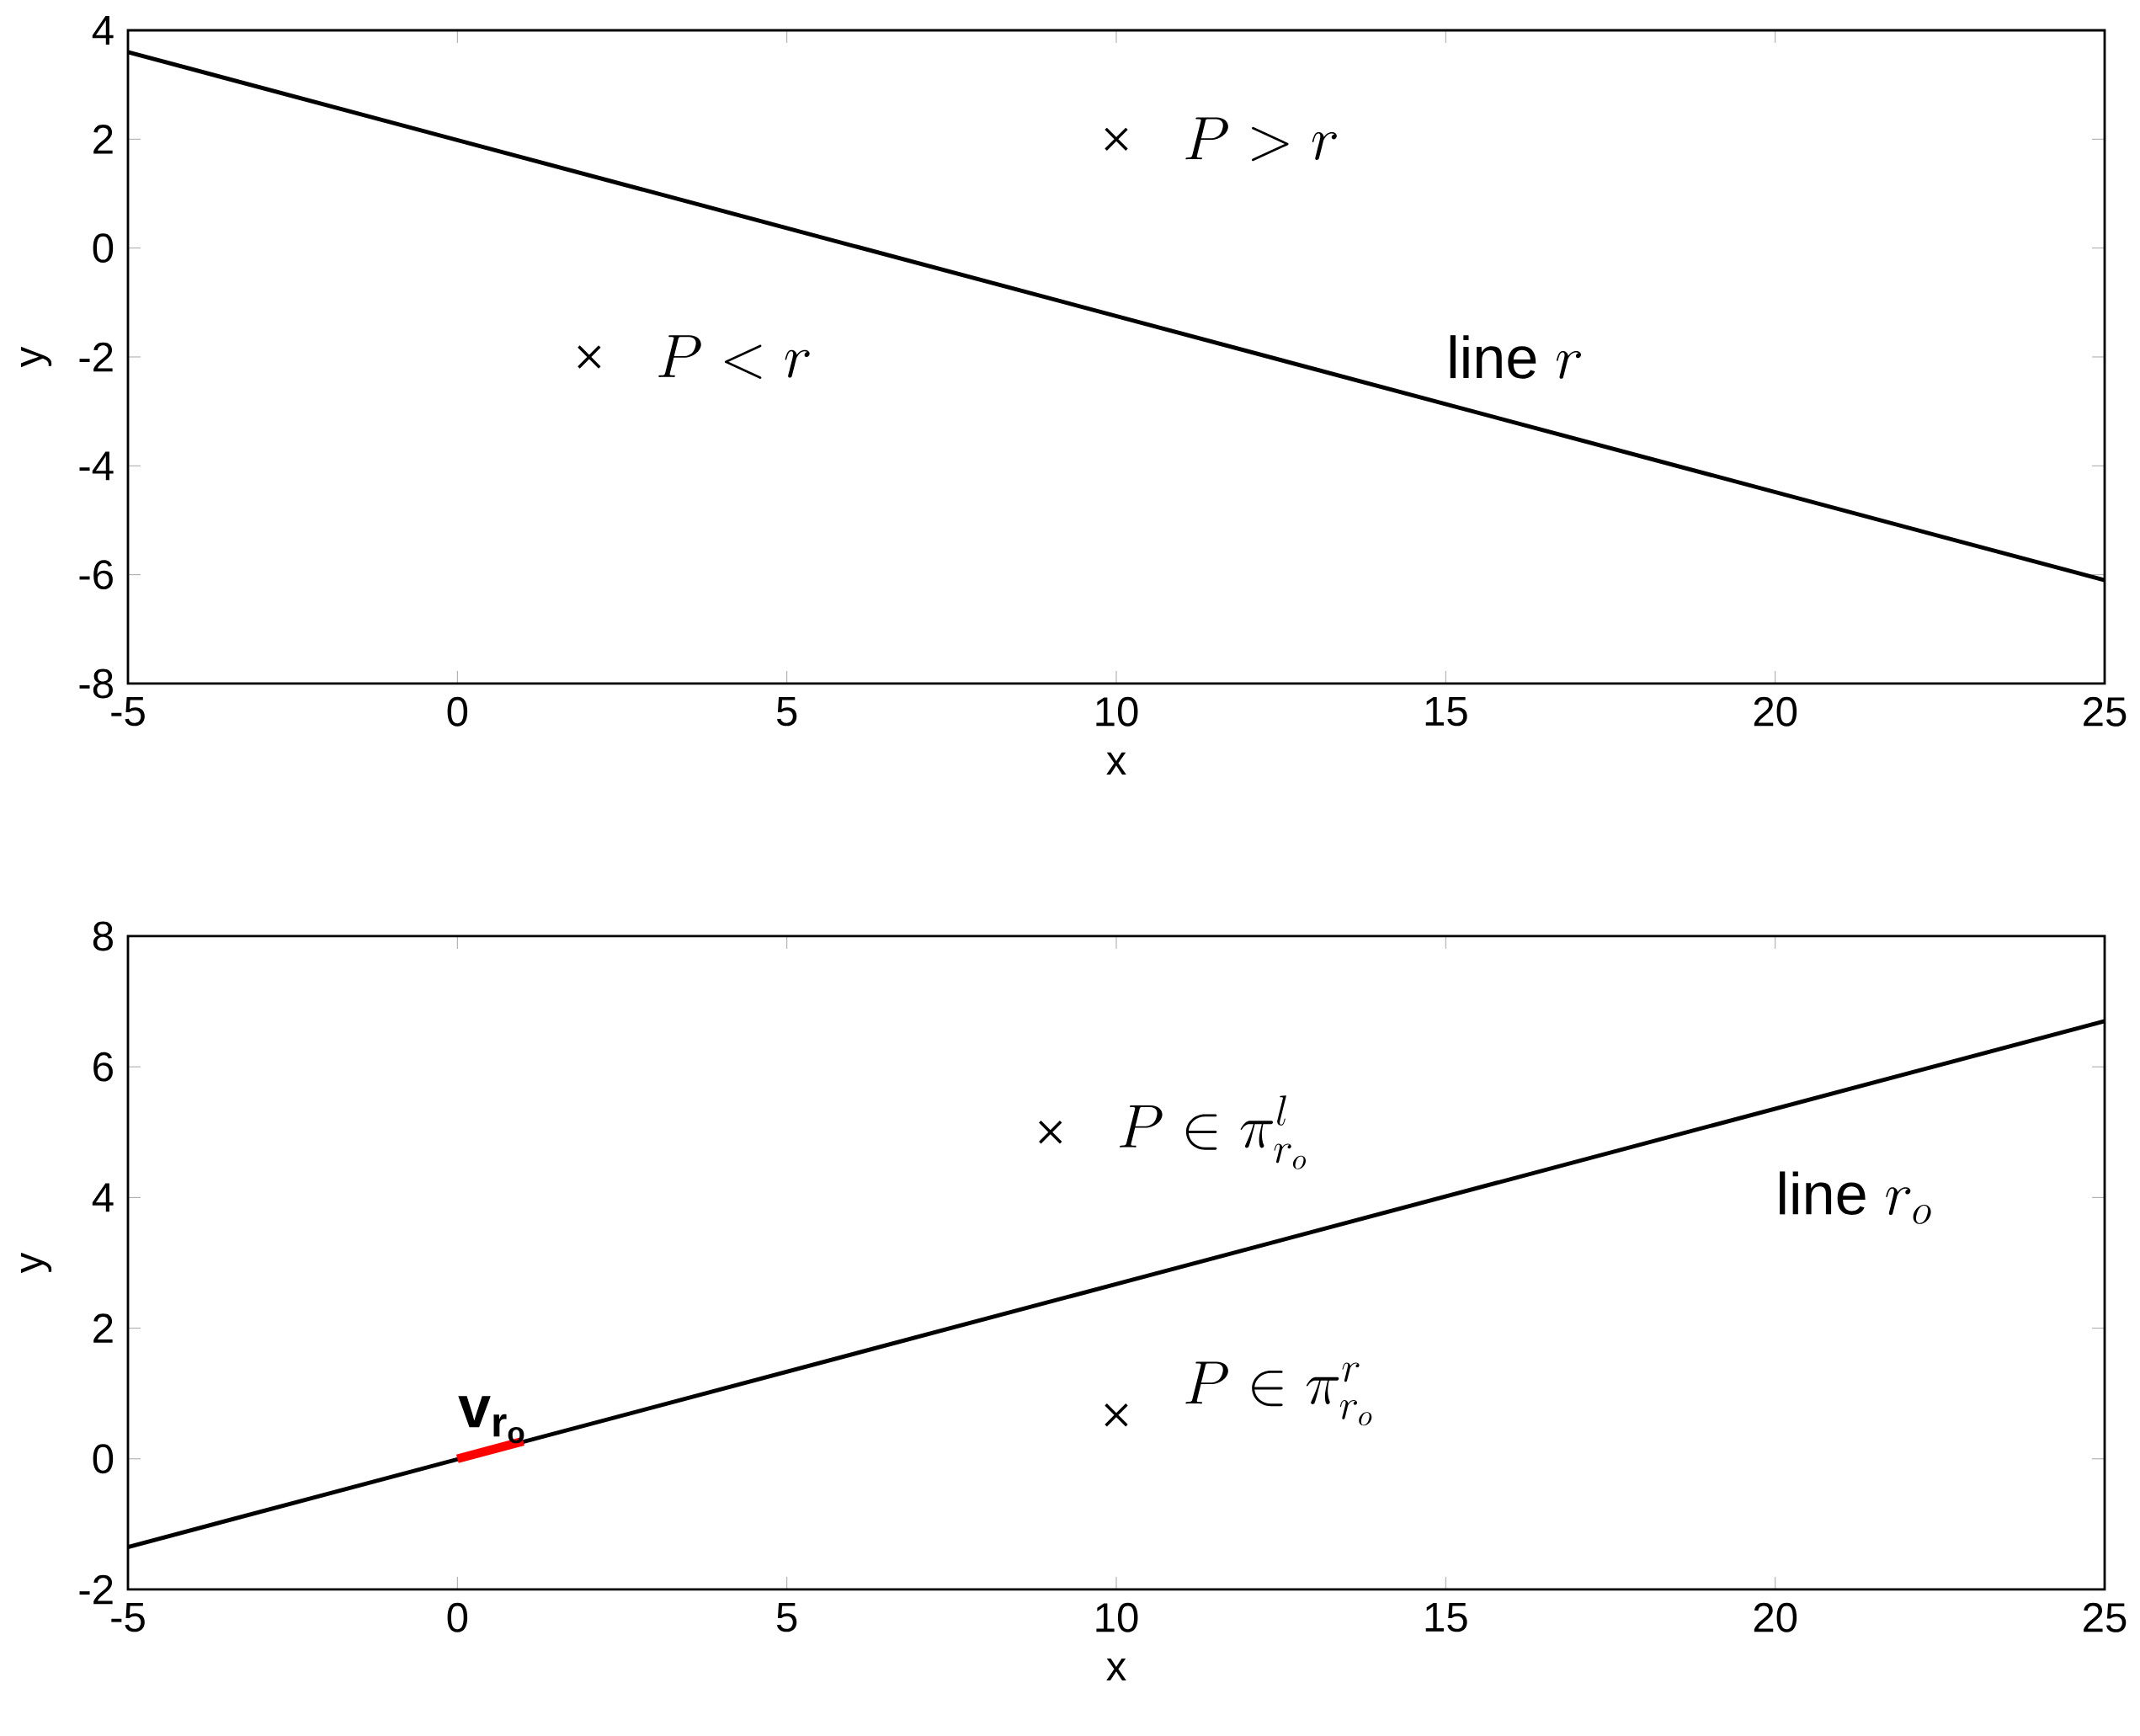 This screenshot has height=1736, width=2140. What do you see at coordinates (103, 936) in the screenshot?
I see `y-tick-label: 8` at bounding box center [103, 936].